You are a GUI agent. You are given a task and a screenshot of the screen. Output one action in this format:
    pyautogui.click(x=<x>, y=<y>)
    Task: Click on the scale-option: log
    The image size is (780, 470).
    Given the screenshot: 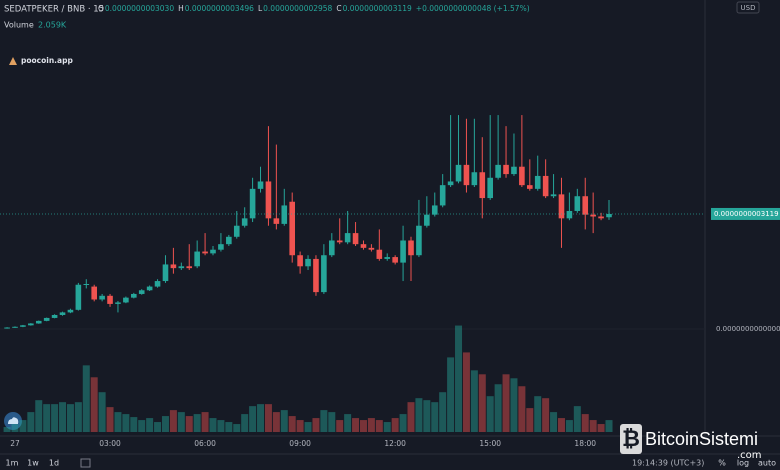 What is the action you would take?
    pyautogui.click(x=743, y=463)
    